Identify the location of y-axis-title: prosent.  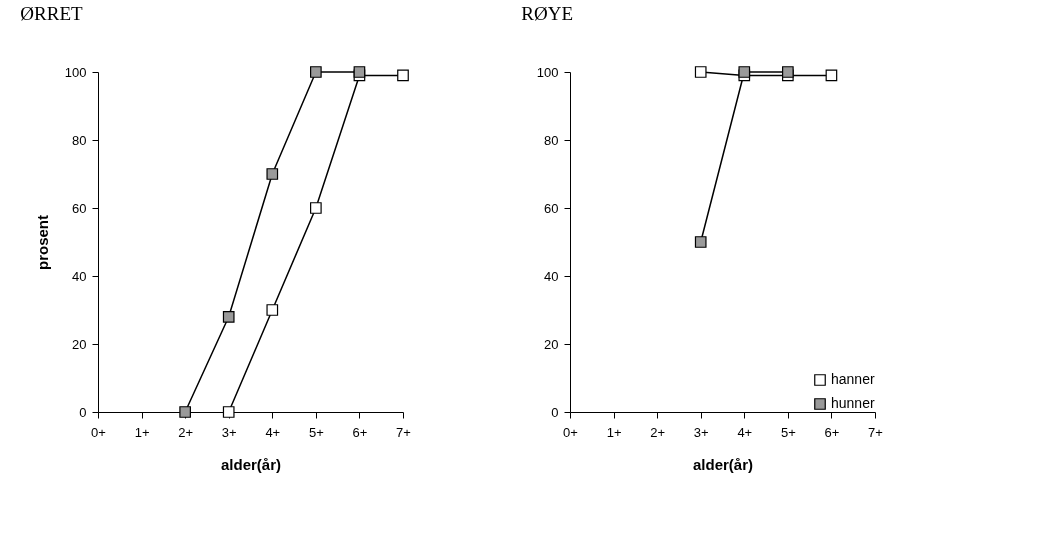
(42, 242).